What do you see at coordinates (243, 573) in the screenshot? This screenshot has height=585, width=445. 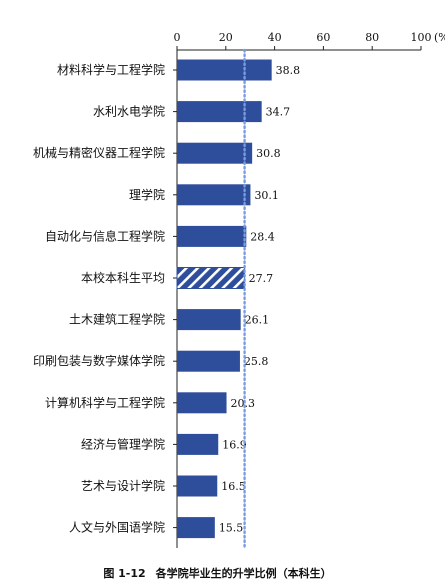 I see `figure-title: 各学院毕业生的升学比例（本科生）` at bounding box center [243, 573].